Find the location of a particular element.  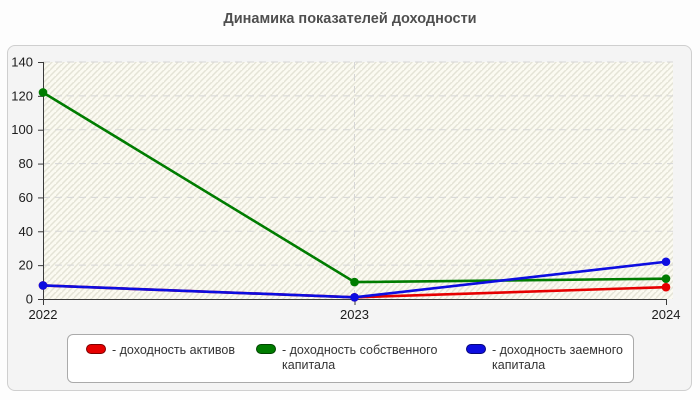

legend-label: - доходность собственного капитала is located at coordinates (360, 357).